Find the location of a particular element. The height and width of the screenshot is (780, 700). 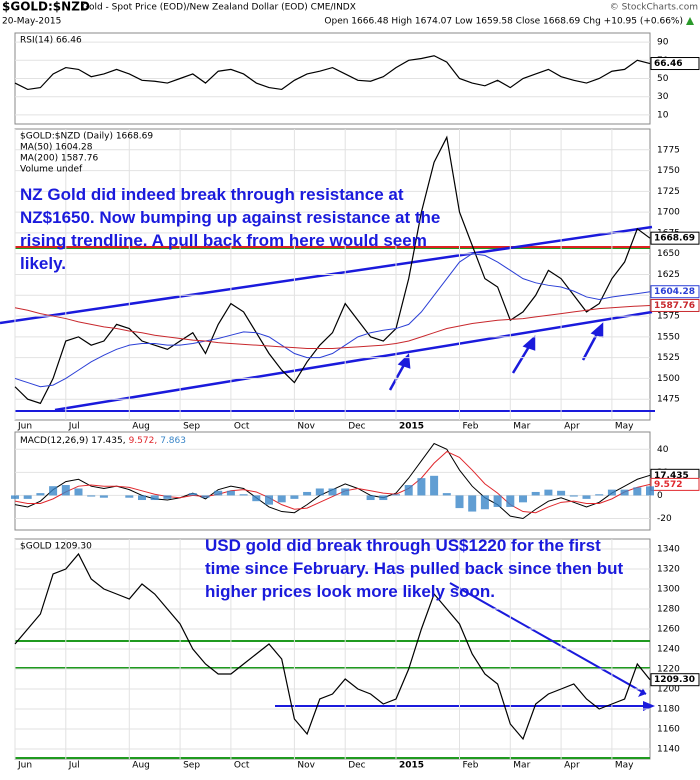

x-tick-label: Dec is located at coordinates (356, 766).